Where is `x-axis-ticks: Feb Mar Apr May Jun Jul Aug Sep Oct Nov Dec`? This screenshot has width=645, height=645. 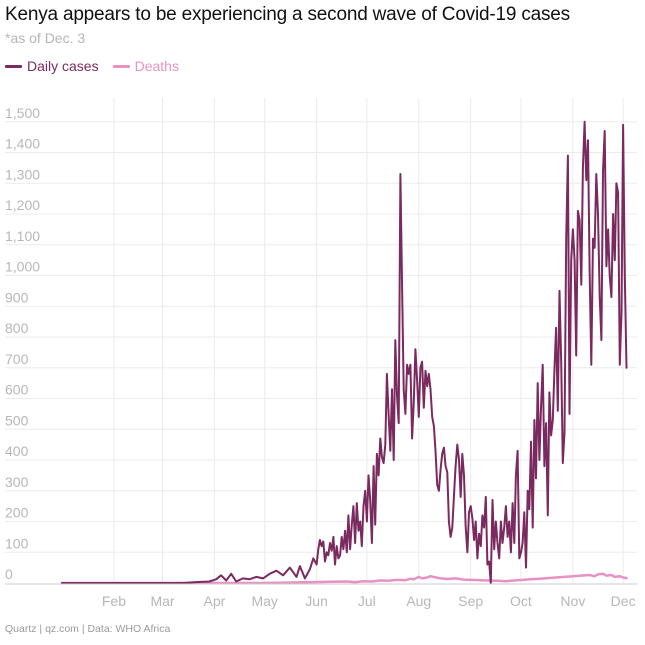 x-axis-ticks: Feb Mar Apr May Jun Jul Aug Sep Oct Nov Dec is located at coordinates (369, 601).